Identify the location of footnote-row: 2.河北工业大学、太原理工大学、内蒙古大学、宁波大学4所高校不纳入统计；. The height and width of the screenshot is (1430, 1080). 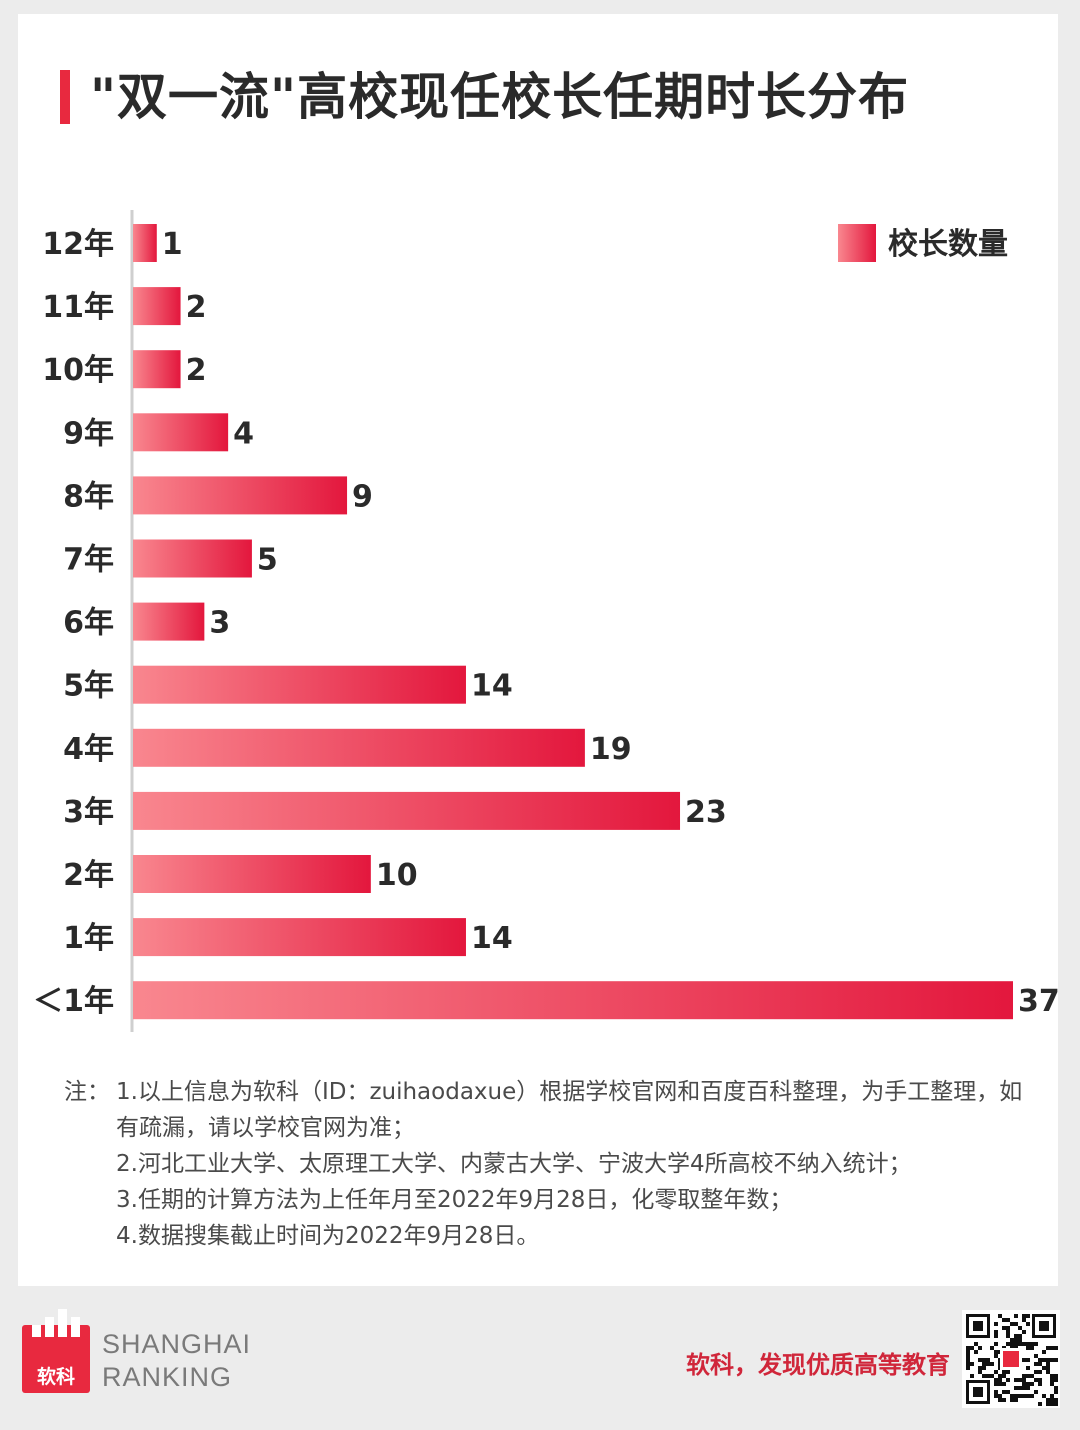
(549, 1164).